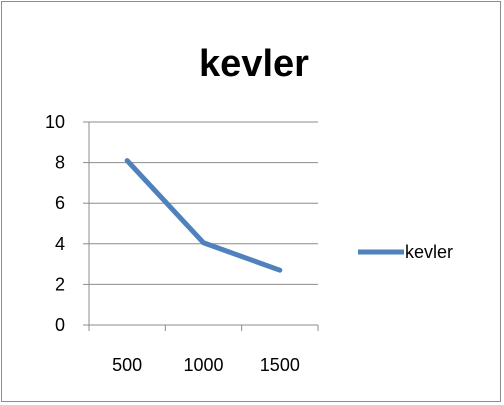 Image resolution: width=504 pixels, height=405 pixels. I want to click on x-tick-label: 1500, so click(280, 365).